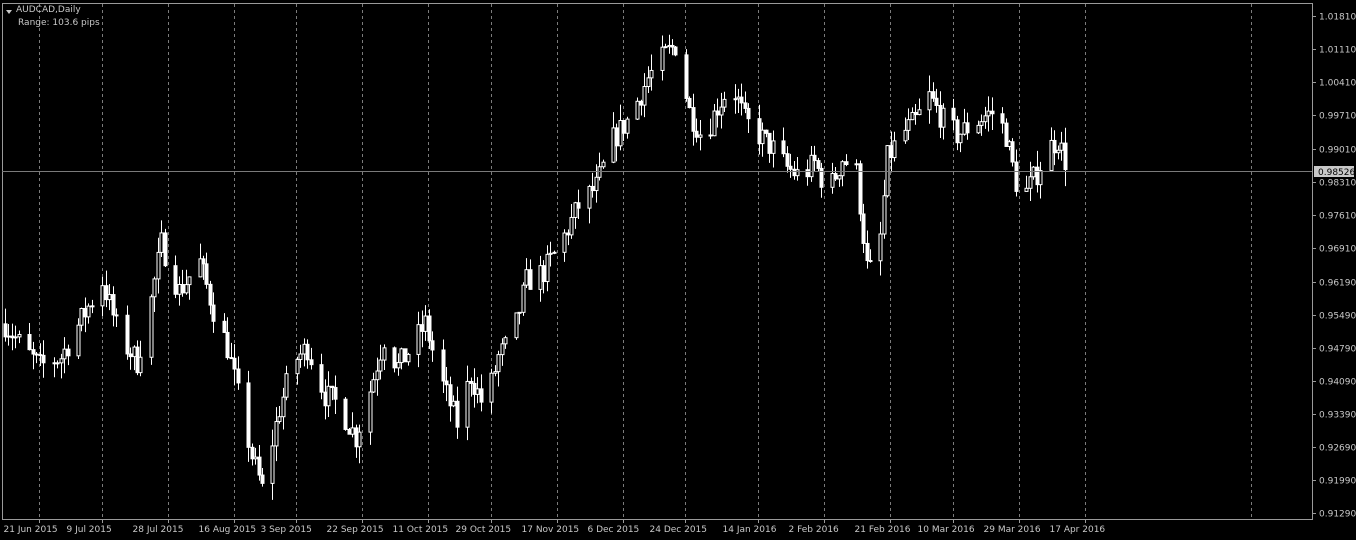 The width and height of the screenshot is (1356, 540). I want to click on x-tick-label: 28 Jul 2015, so click(158, 530).